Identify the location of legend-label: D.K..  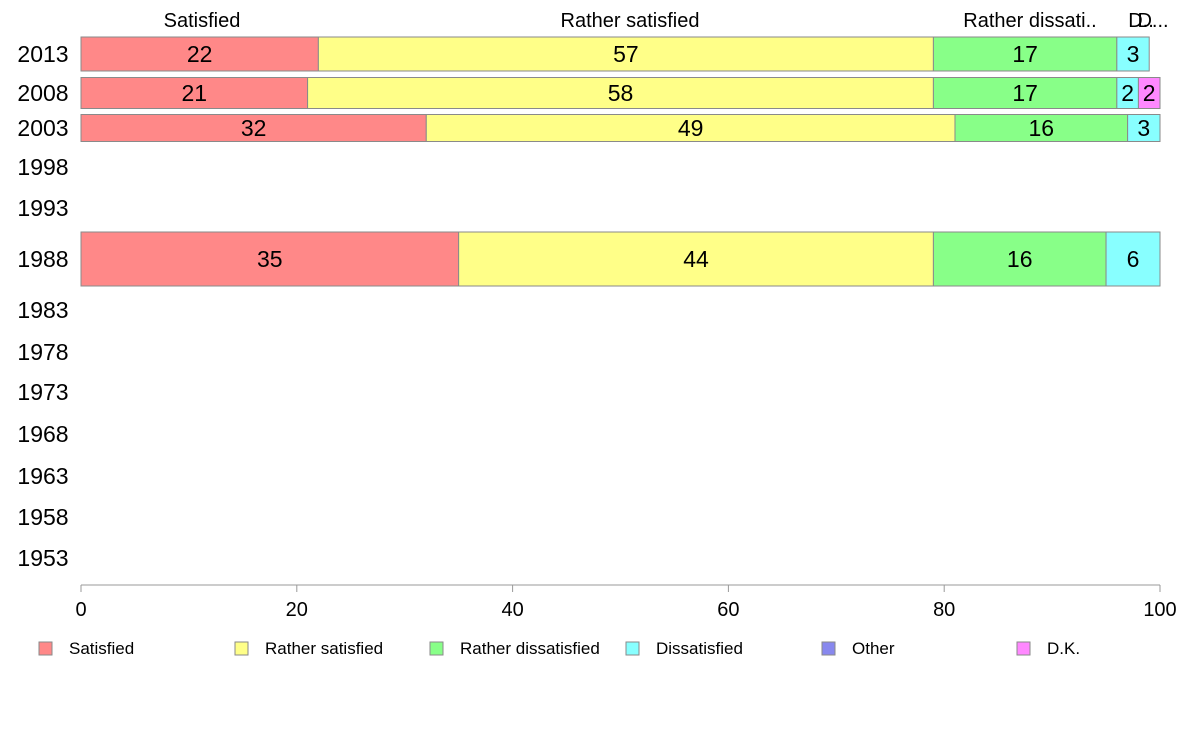
(1063, 648).